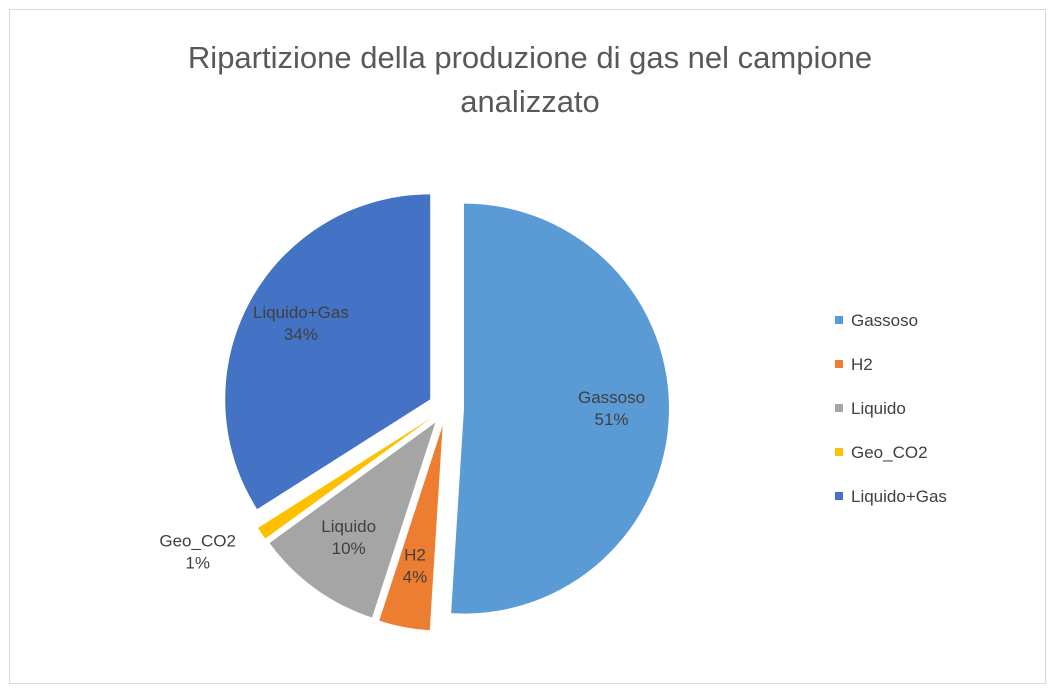  Describe the element at coordinates (348, 537) in the screenshot. I see `data-label: Liquido 10%` at that location.